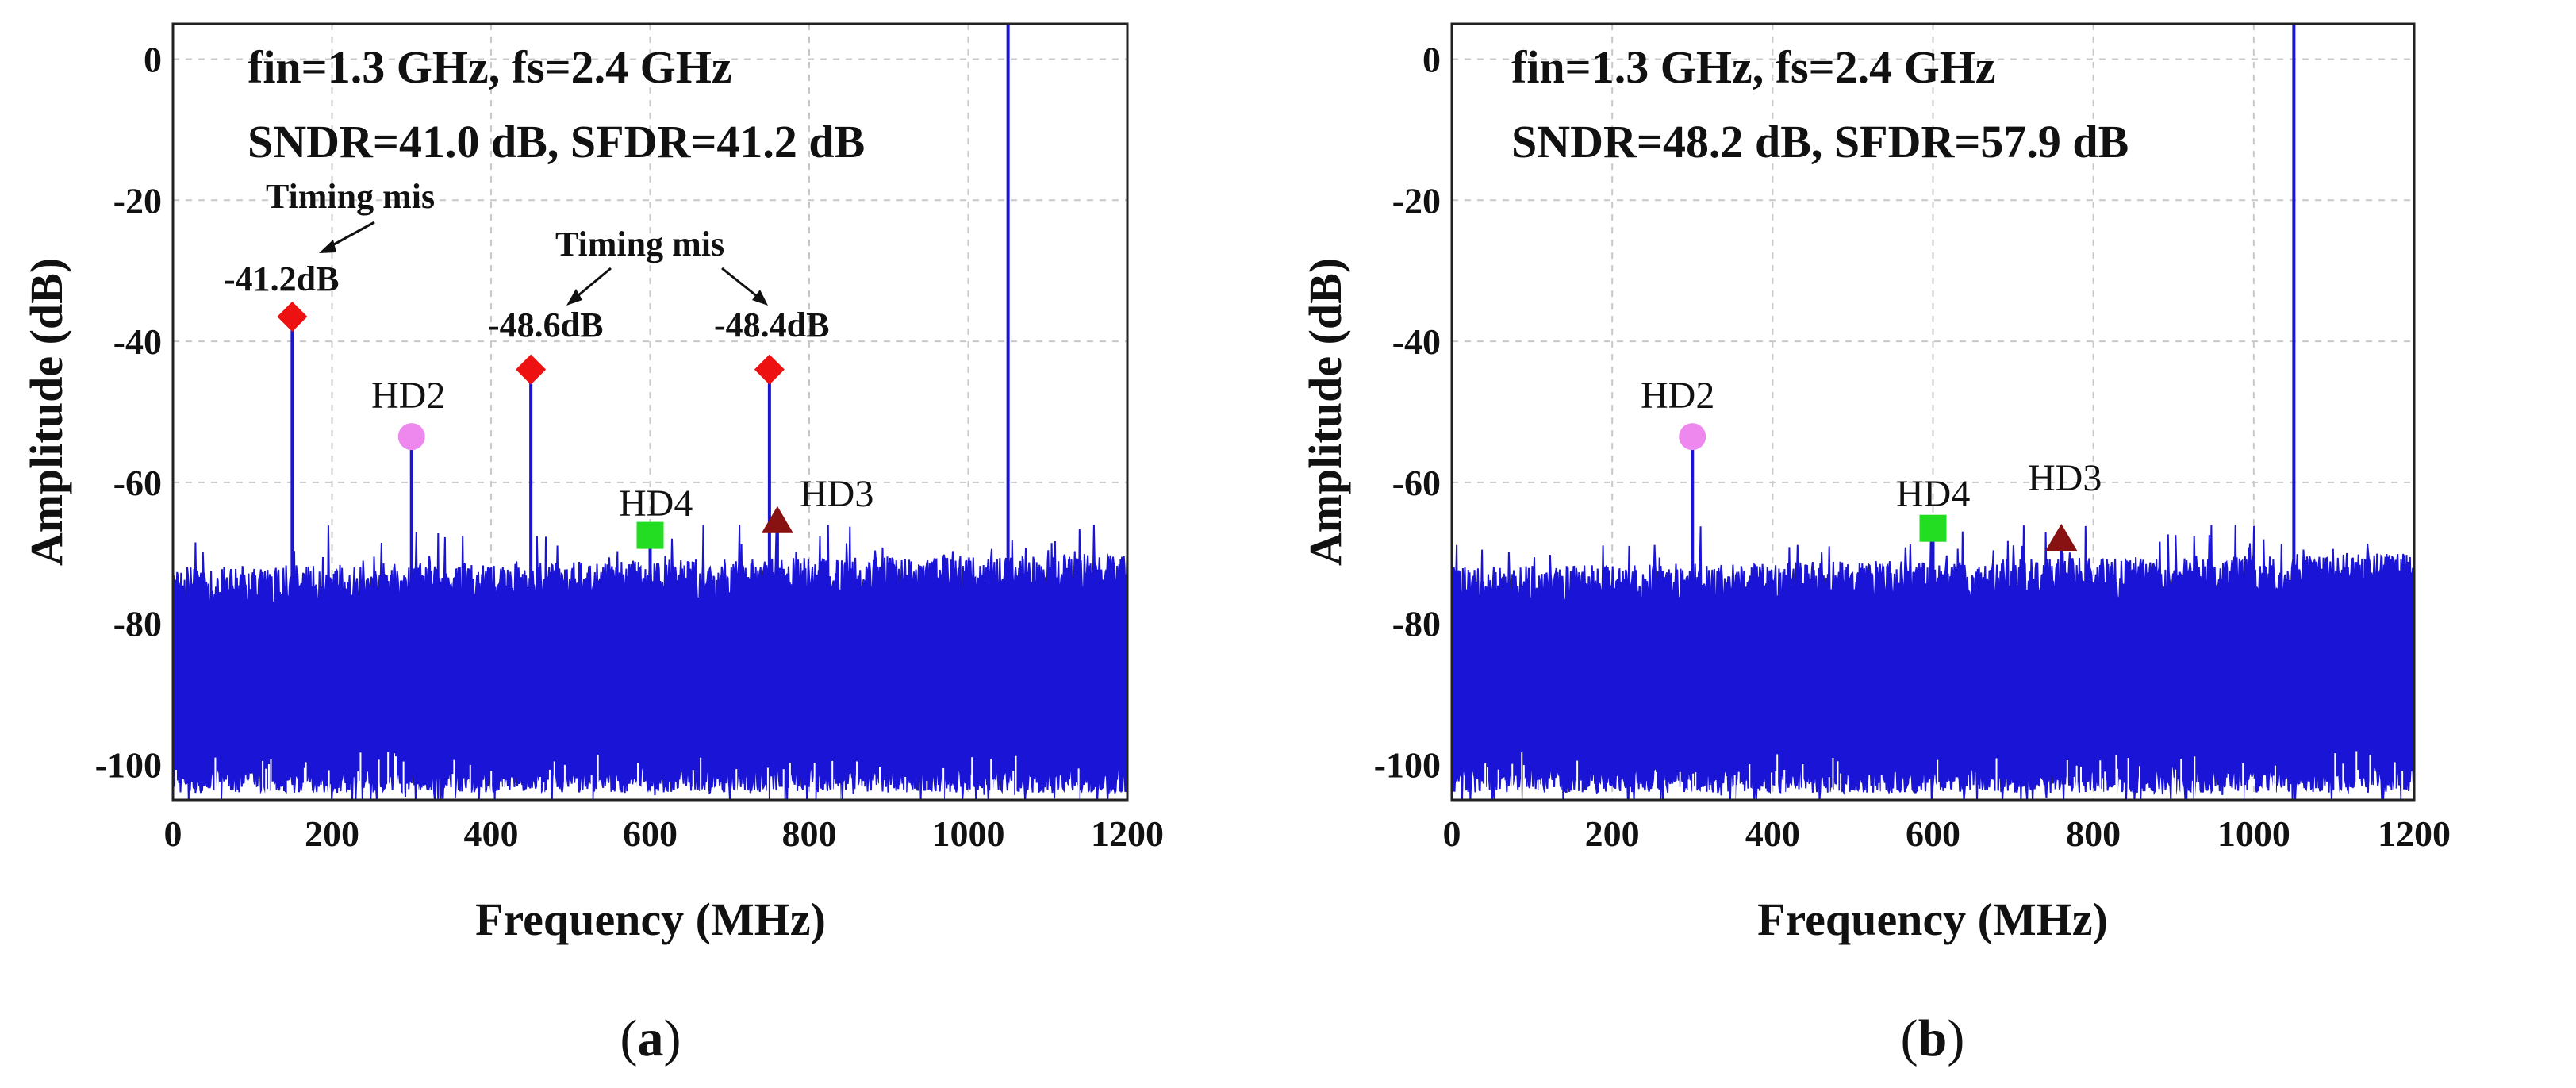  Describe the element at coordinates (292, 316) in the screenshot. I see `timing-mis-1-marker` at that location.